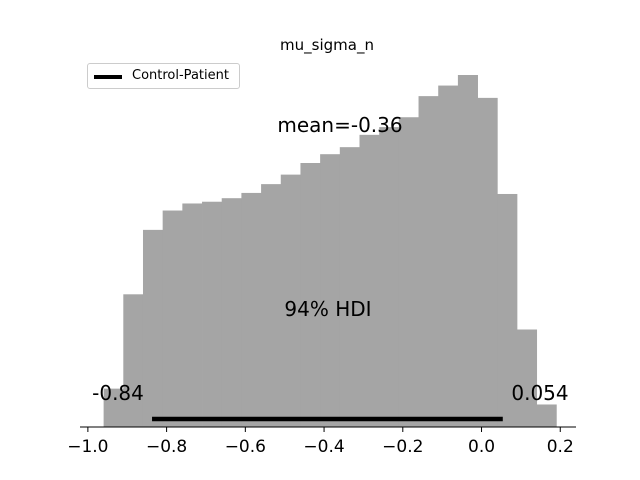  What do you see at coordinates (166, 447) in the screenshot?
I see `x-tick-label: −0.8` at bounding box center [166, 447].